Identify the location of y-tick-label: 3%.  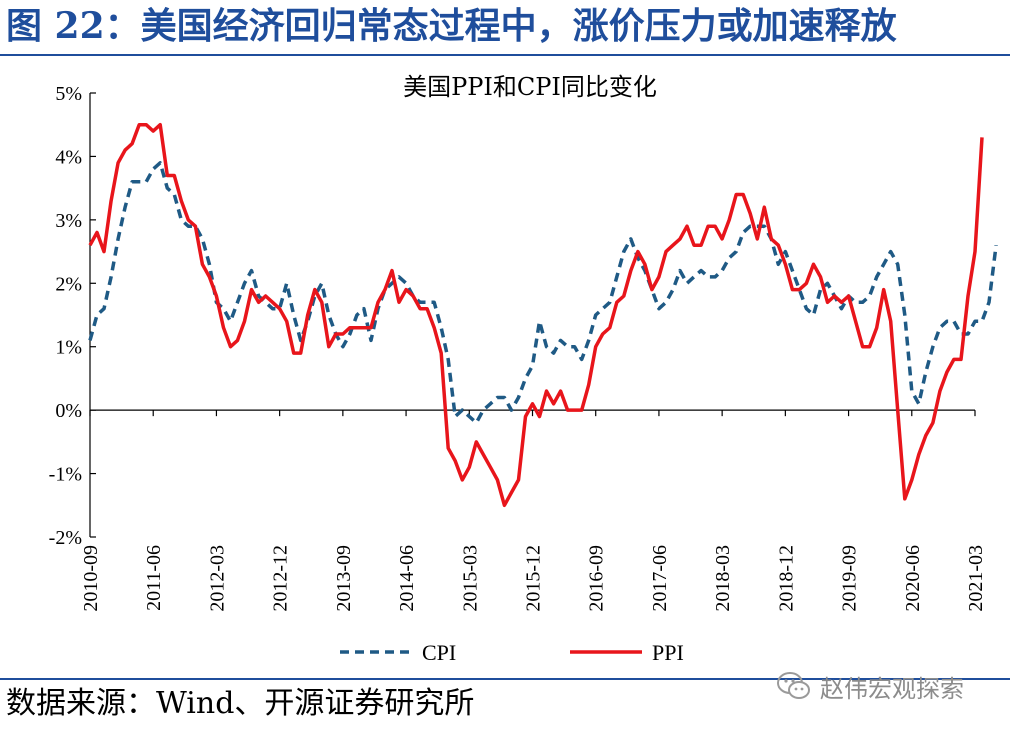
(68, 221).